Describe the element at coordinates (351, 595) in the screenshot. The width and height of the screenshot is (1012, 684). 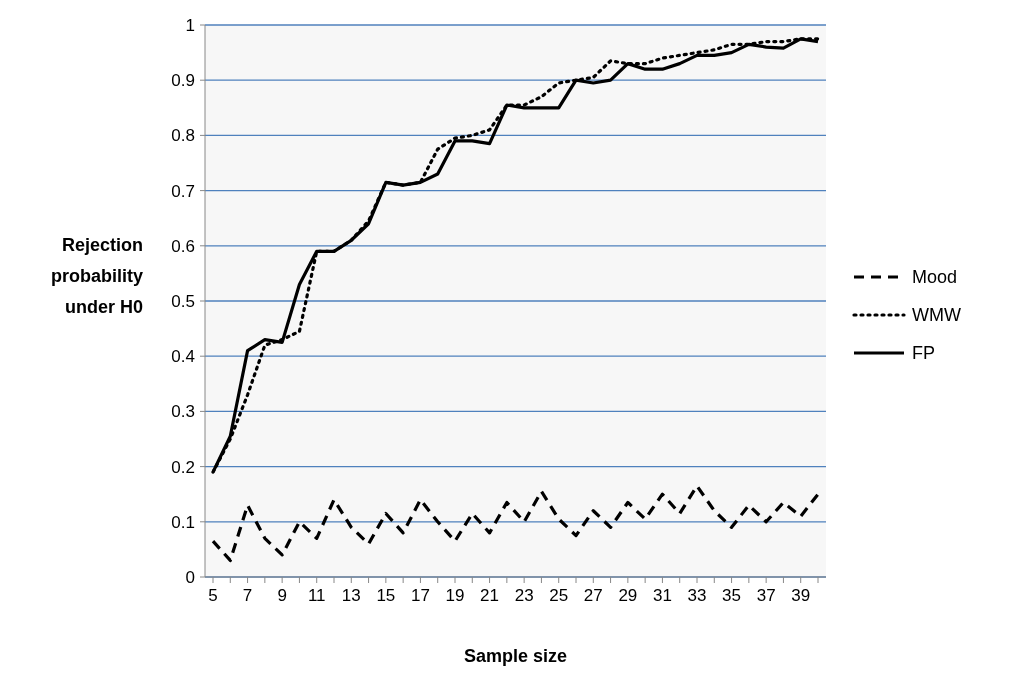
I see `x-tick-label: 13` at that location.